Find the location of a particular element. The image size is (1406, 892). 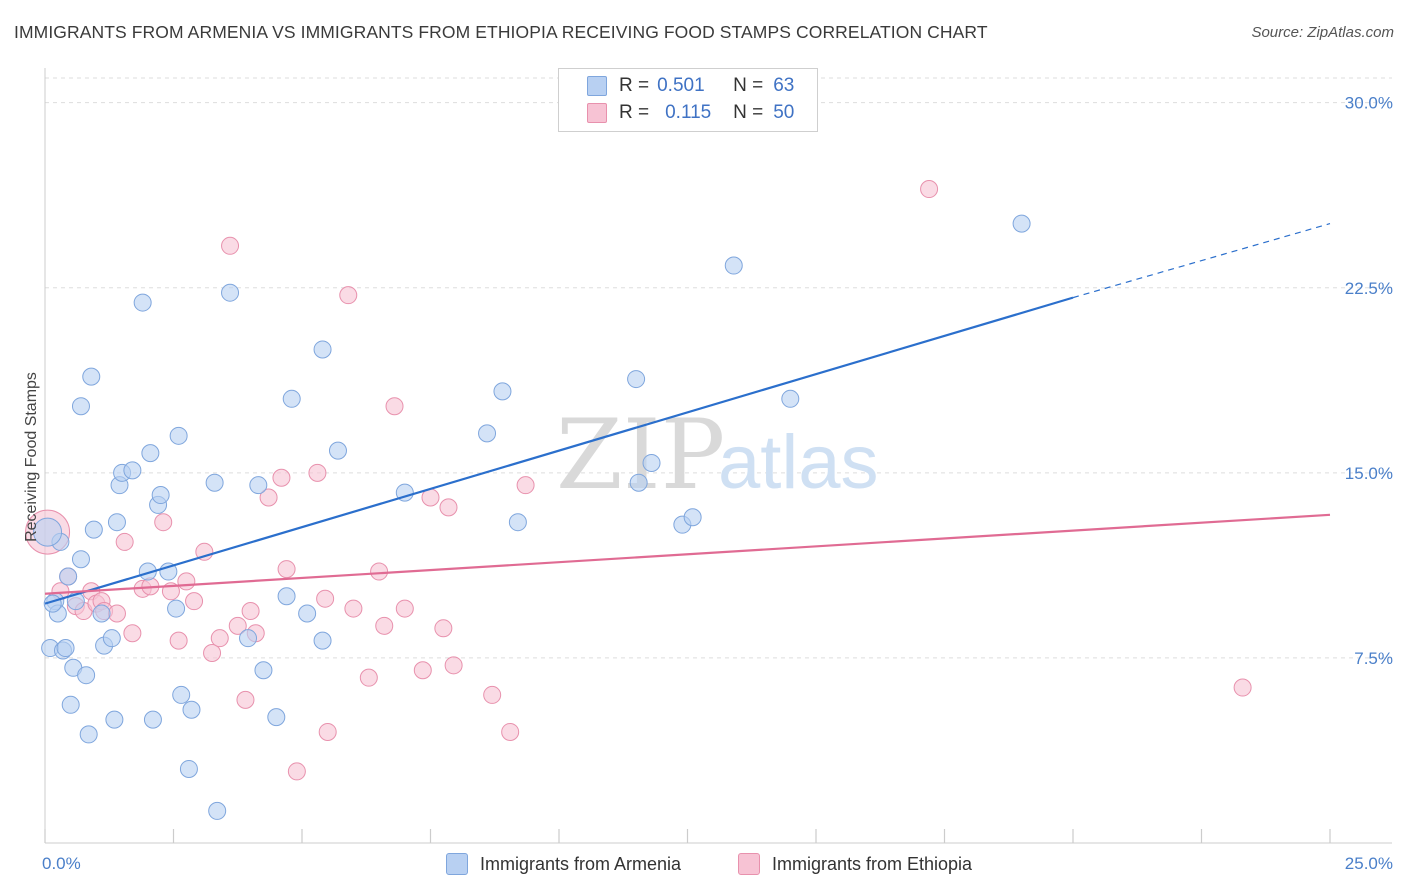

legend-r-value-armenia: 0.501 is located at coordinates (681, 85).